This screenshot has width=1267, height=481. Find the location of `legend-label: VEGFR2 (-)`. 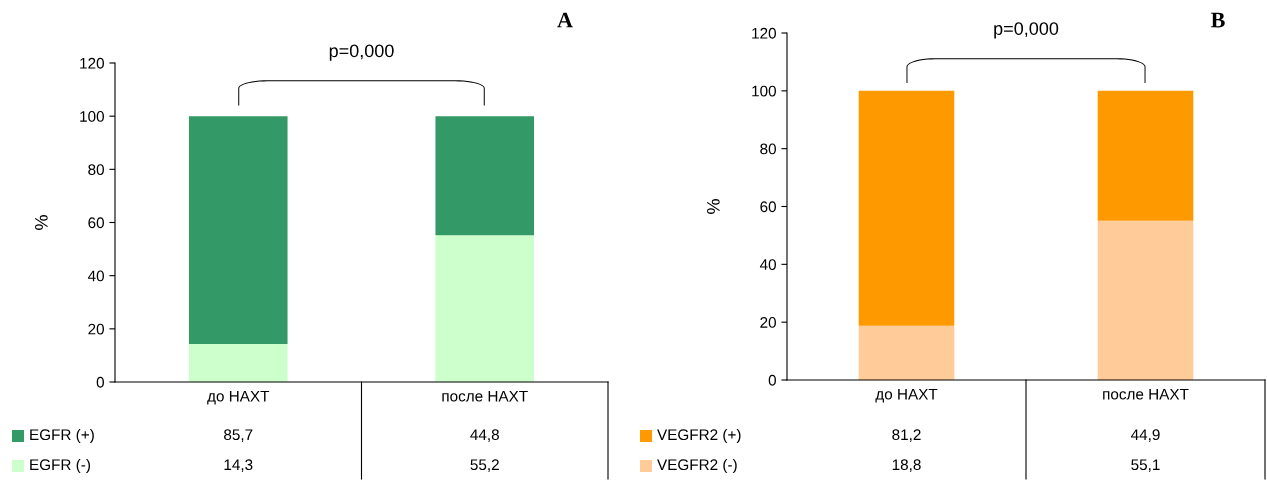

legend-label: VEGFR2 (-) is located at coordinates (697, 466).